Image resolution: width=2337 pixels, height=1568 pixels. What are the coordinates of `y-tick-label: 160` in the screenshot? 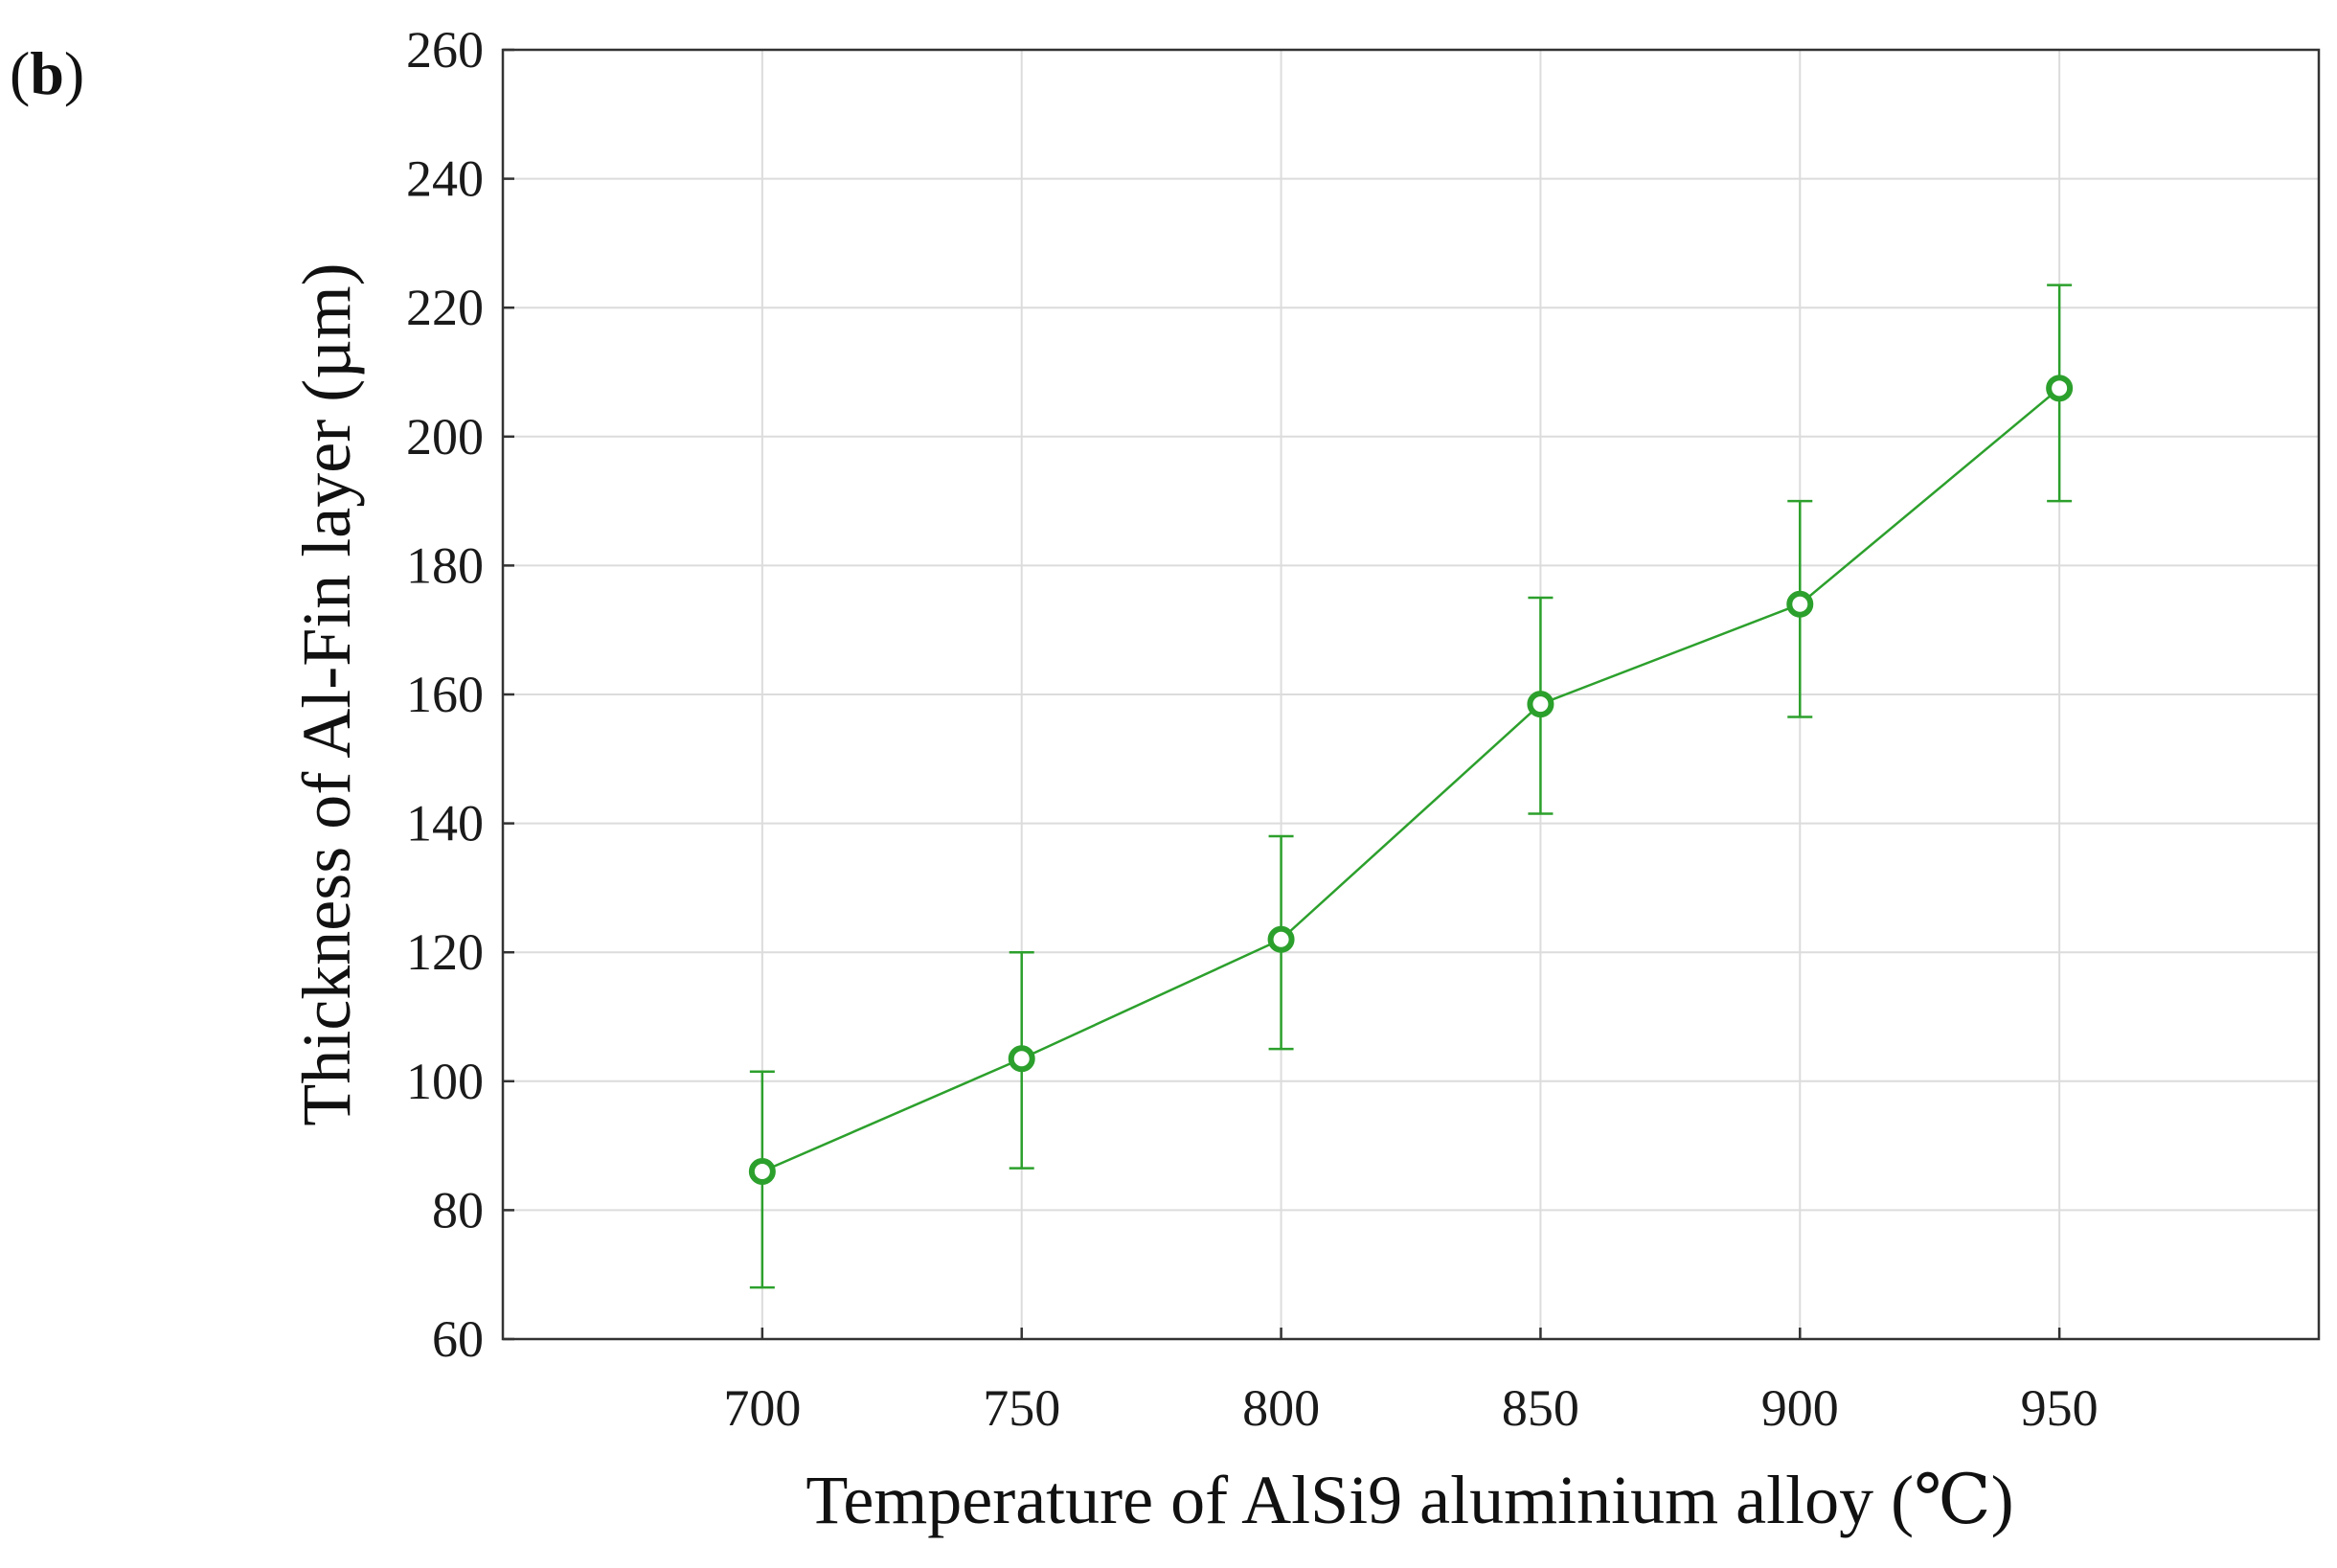 It's located at (445, 695).